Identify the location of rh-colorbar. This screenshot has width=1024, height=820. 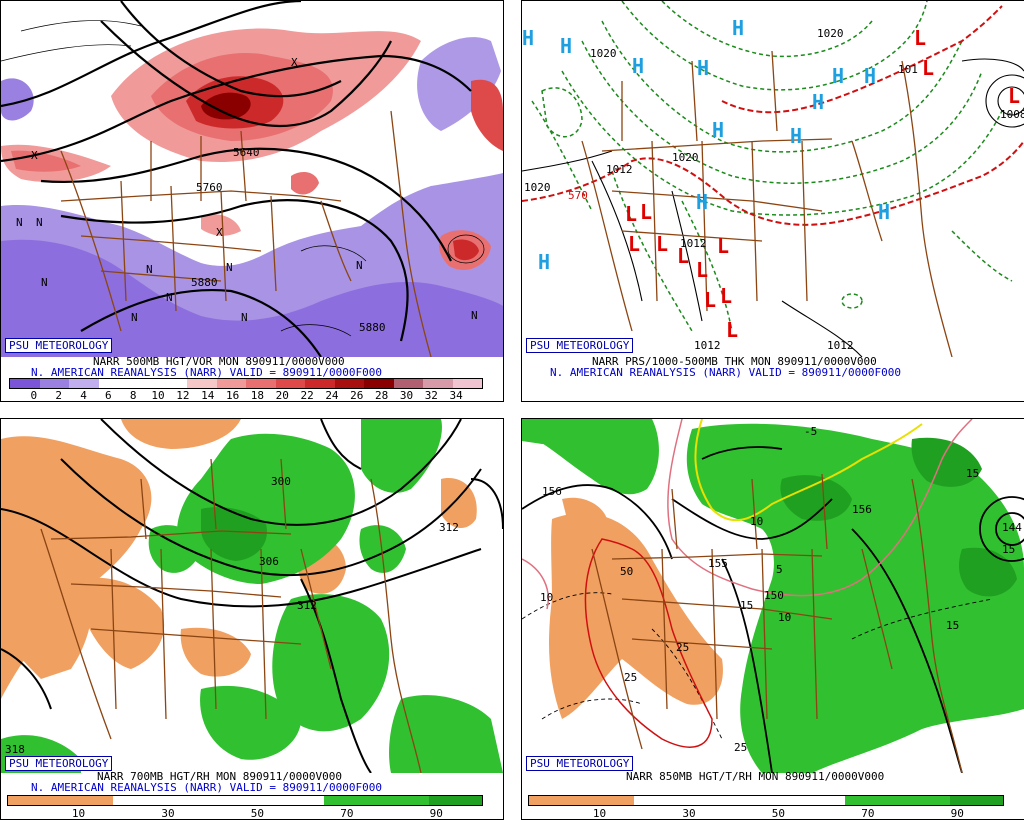
(245, 800).